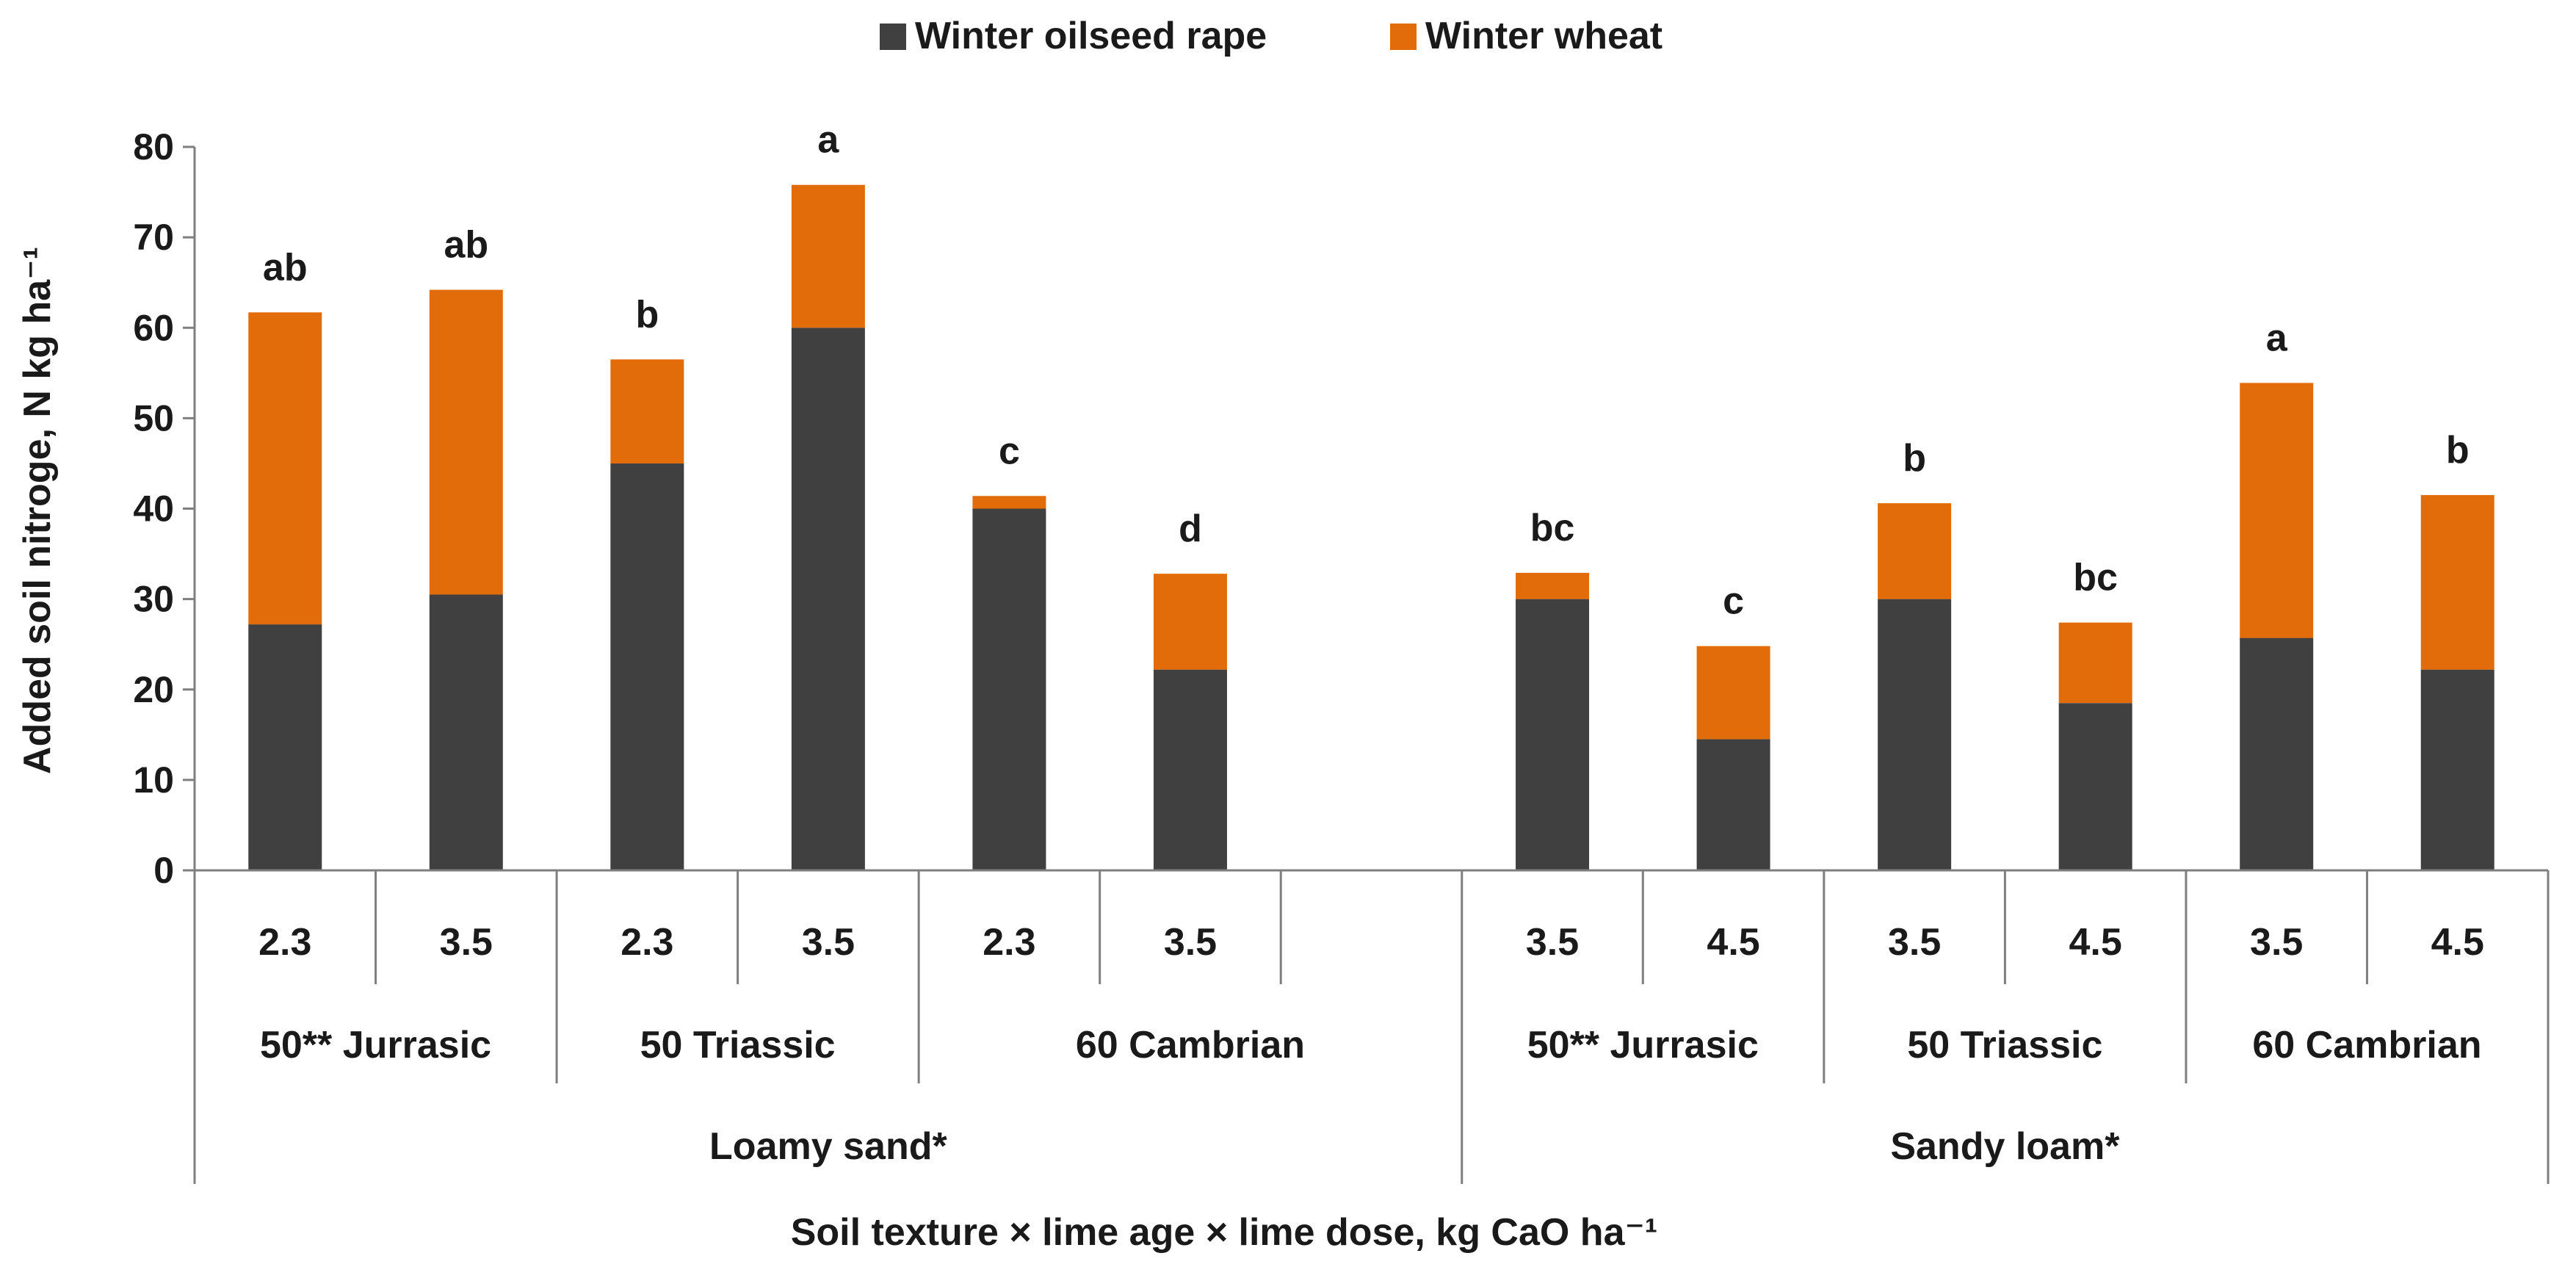 This screenshot has height=1278, width=2576. Describe the element at coordinates (163, 871) in the screenshot. I see `y-tick-label: 0` at that location.